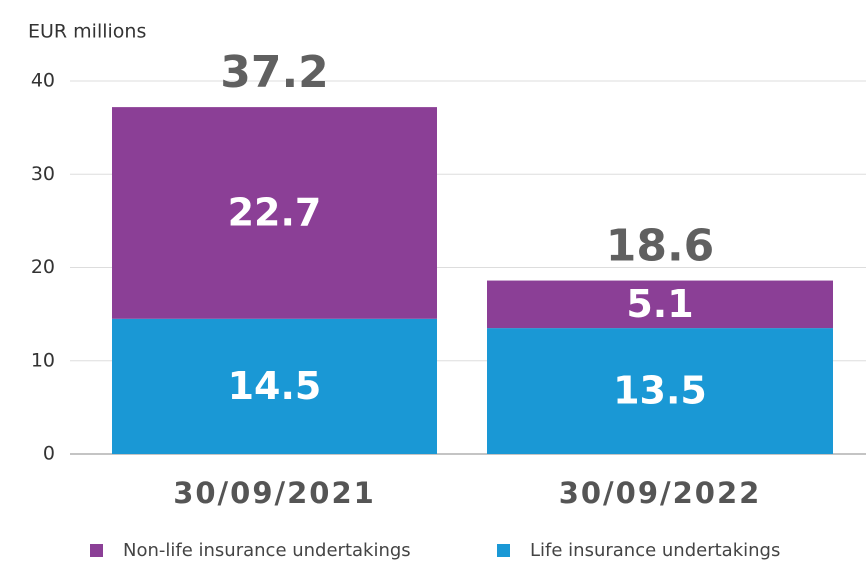 This screenshot has width=866, height=563. Describe the element at coordinates (87, 32) in the screenshot. I see `y-axis-label: EUR millions` at that location.